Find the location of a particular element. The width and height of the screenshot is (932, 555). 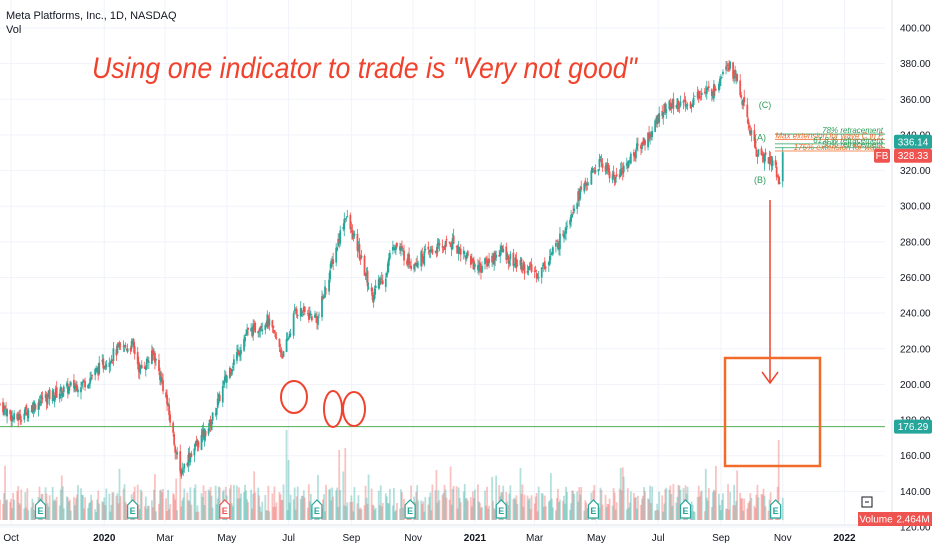

annotation-circle is located at coordinates (333, 409).